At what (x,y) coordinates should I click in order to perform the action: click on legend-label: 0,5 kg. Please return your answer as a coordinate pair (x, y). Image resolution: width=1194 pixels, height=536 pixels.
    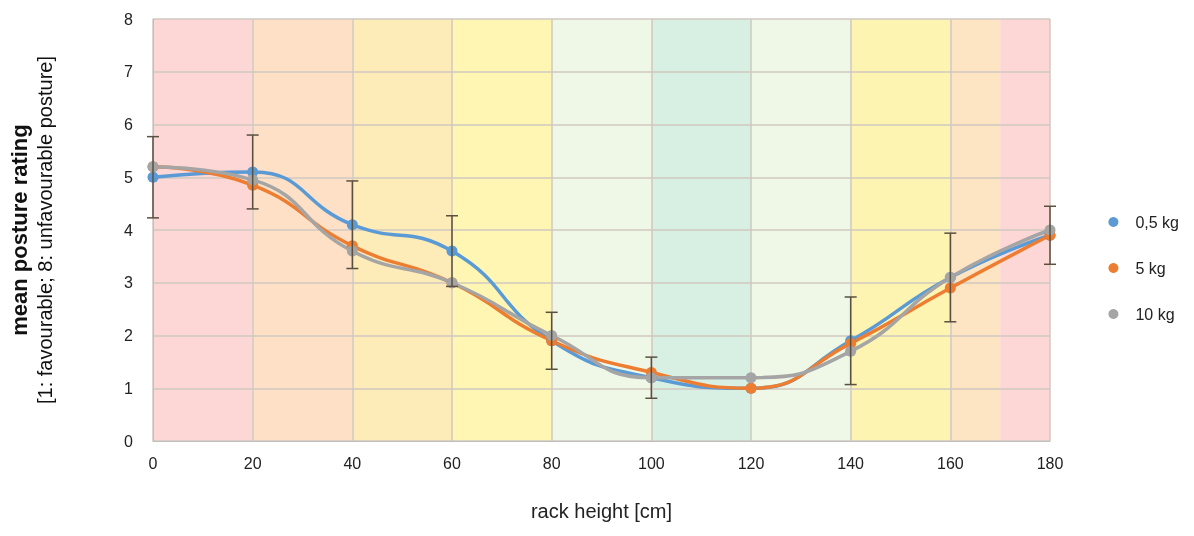
    Looking at the image, I should click on (1157, 222).